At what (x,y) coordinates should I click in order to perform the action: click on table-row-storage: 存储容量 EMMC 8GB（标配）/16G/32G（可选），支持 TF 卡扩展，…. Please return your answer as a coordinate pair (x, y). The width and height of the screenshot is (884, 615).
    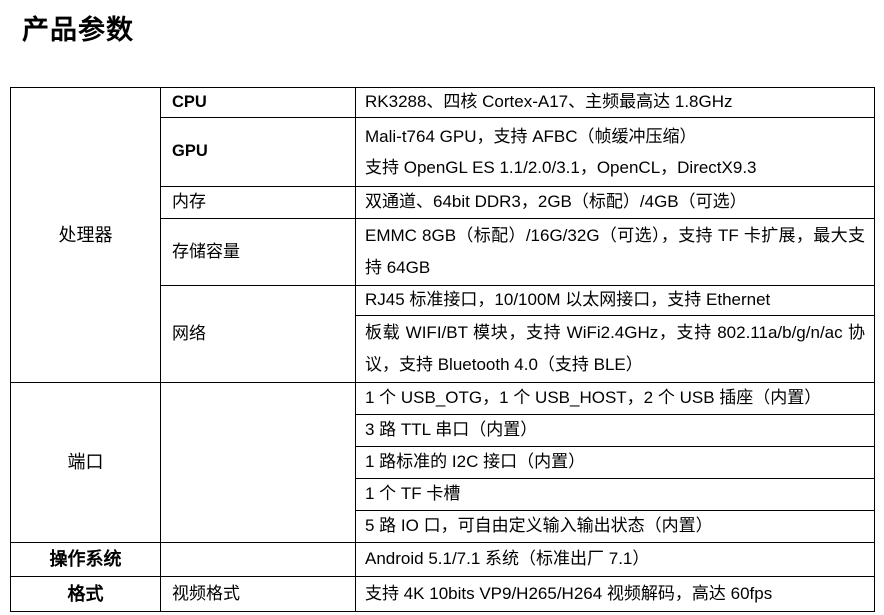
    Looking at the image, I should click on (443, 252).